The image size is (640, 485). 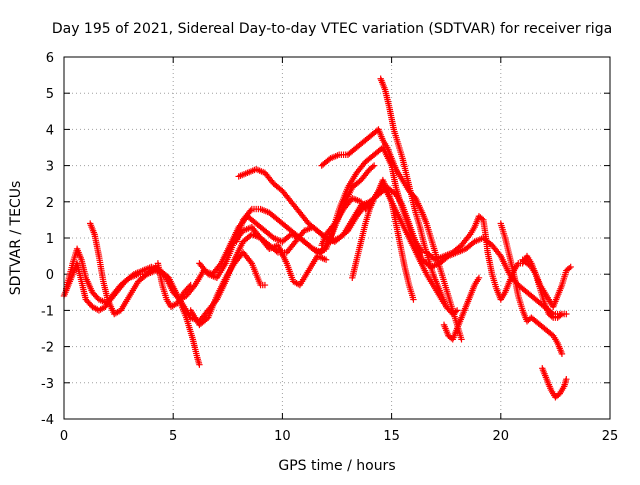 I want to click on y-tick-label: -2, so click(x=47, y=348).